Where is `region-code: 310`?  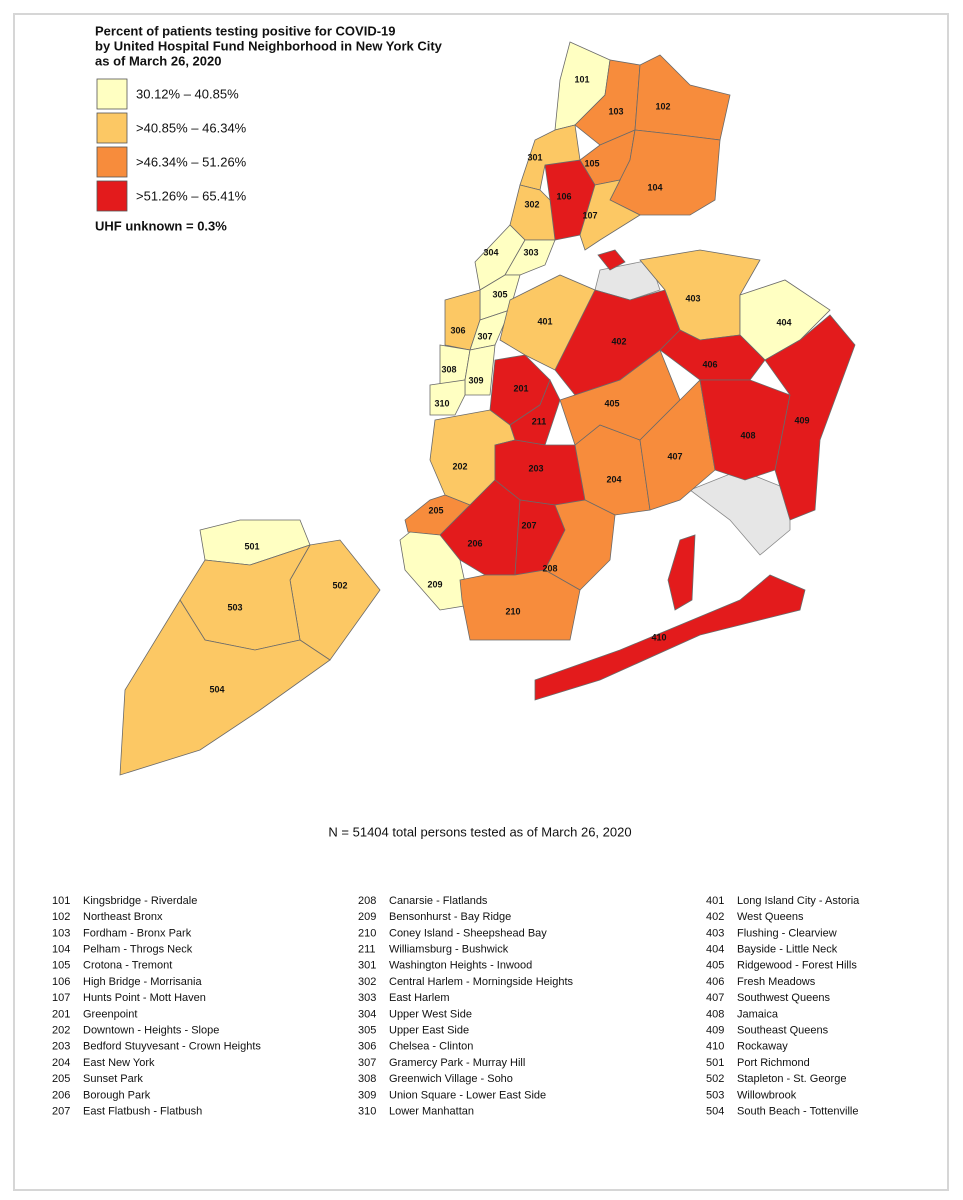
region-code: 310 is located at coordinates (441, 403).